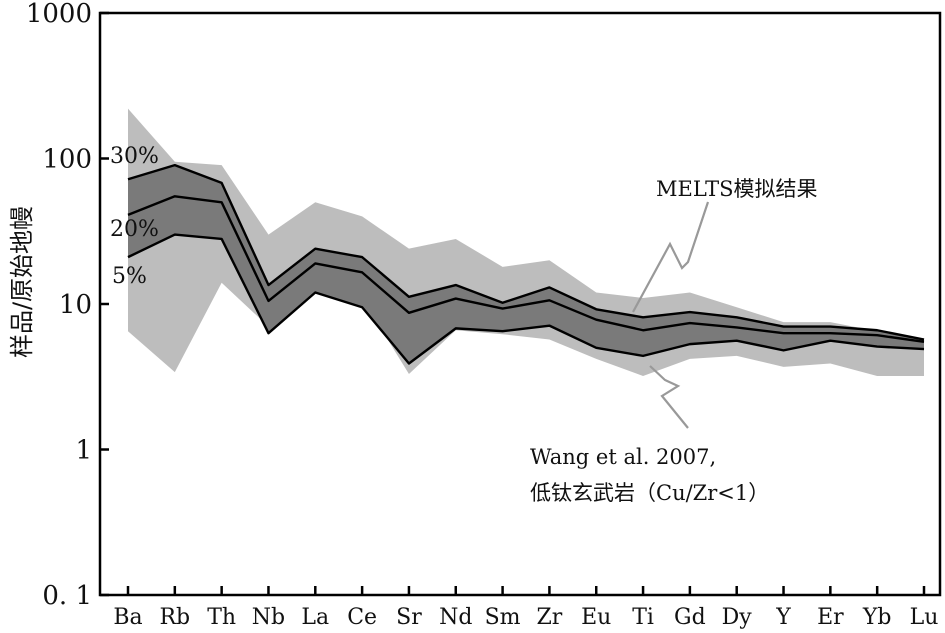  I want to click on y-tick-label-4: 0. 1, so click(67, 596).